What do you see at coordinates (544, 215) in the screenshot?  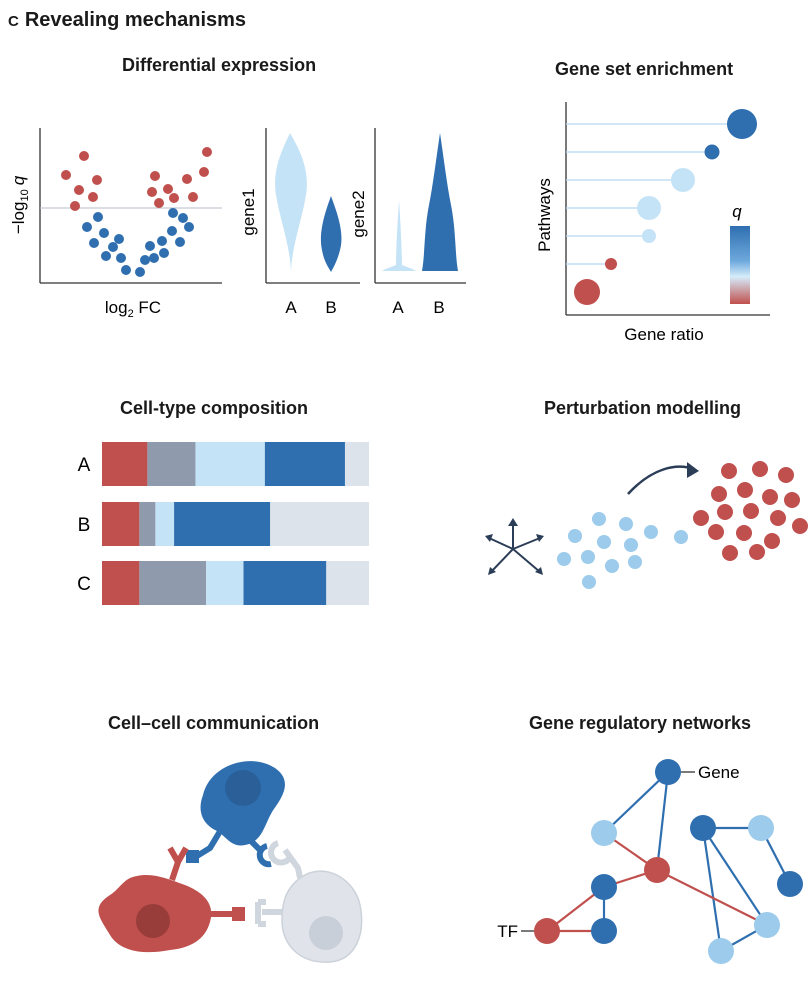 I see `gse-ylabel: Pathways` at bounding box center [544, 215].